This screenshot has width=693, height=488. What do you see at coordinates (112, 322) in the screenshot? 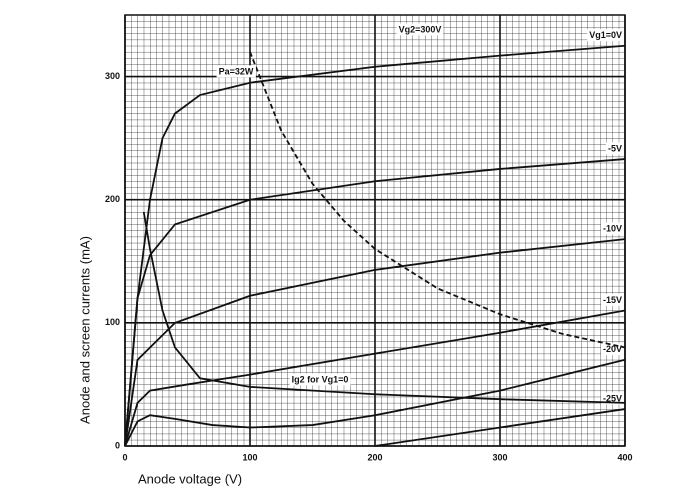
I see `y-tick-label: 100` at bounding box center [112, 322].